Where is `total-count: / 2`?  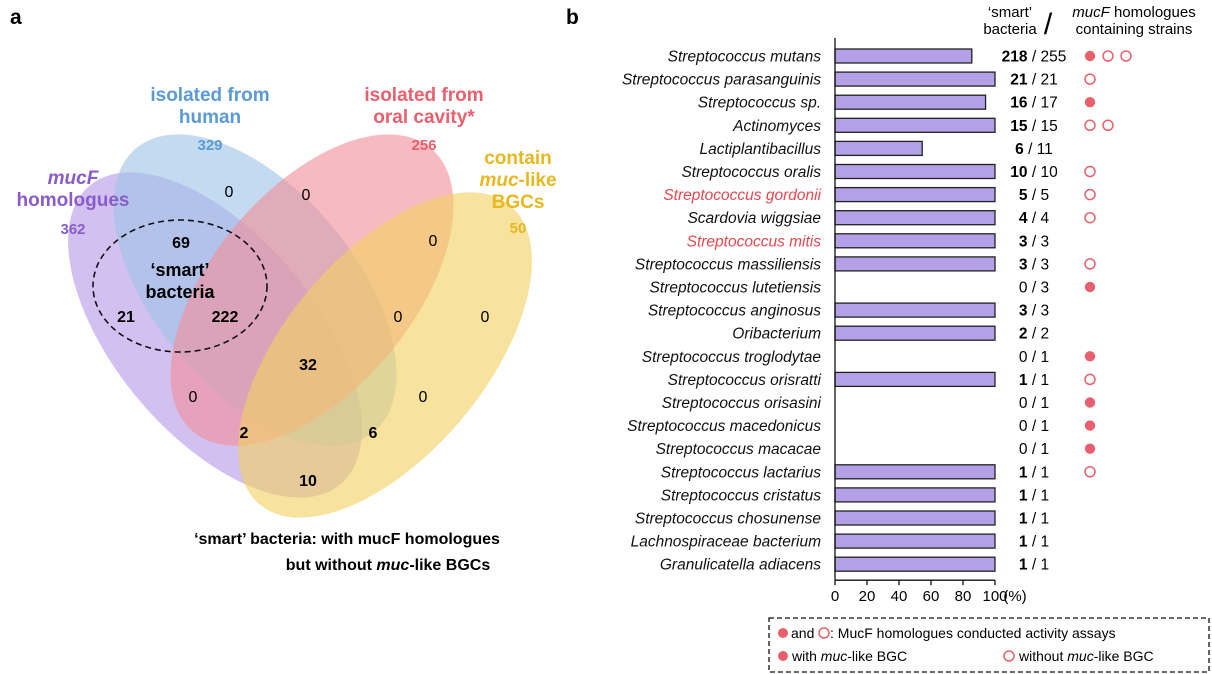 total-count: / 2 is located at coordinates (1039, 334).